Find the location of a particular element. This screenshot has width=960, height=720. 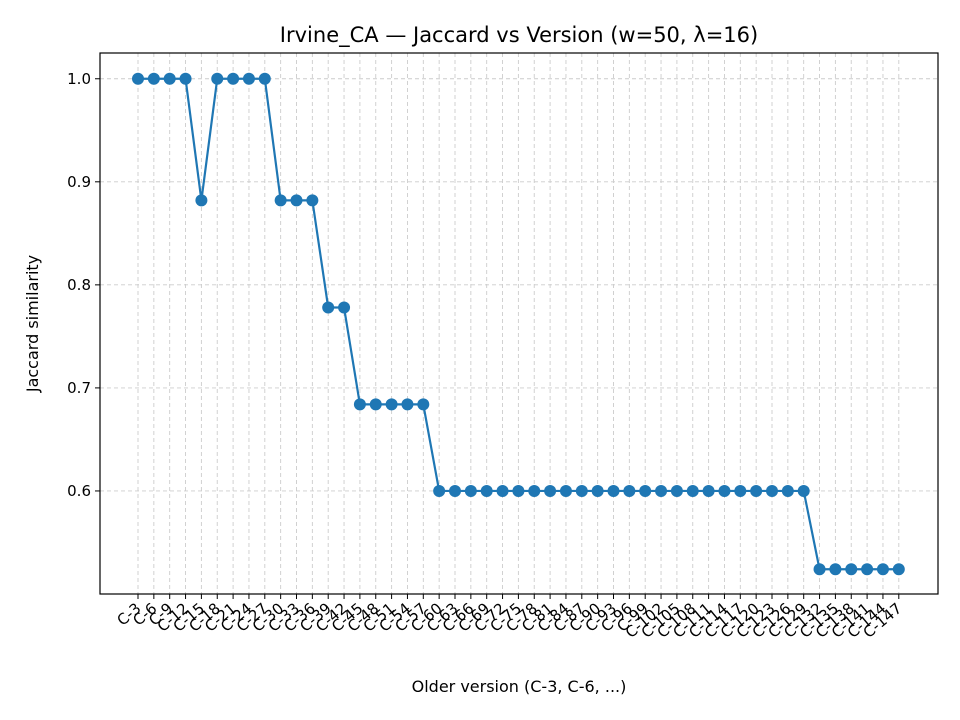

y-tick-label: 0.8 is located at coordinates (79, 285).